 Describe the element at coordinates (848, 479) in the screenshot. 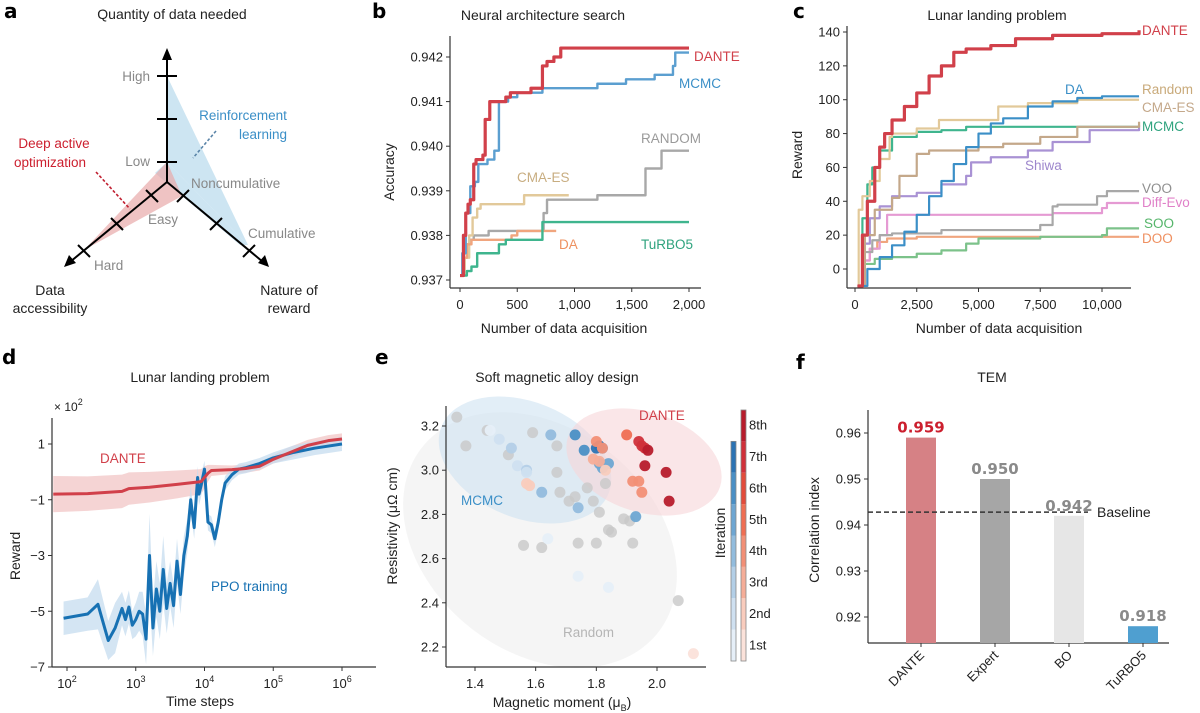

I see `y-tick-label: 0.95` at that location.